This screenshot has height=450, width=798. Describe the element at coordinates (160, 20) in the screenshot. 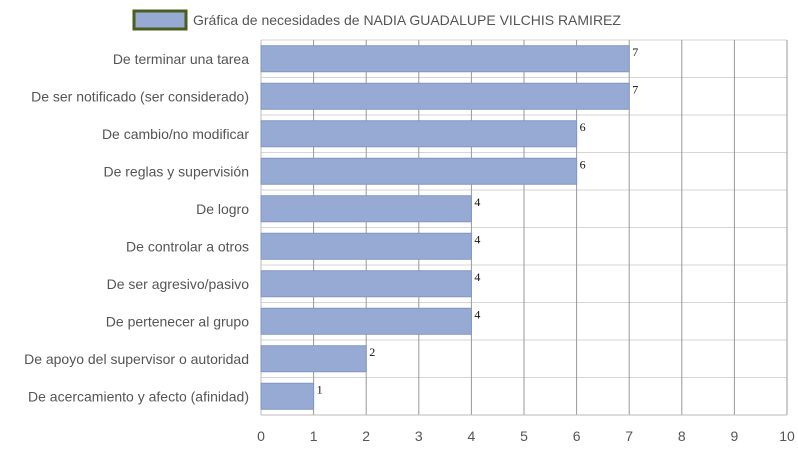

I see `legend-swatch` at that location.